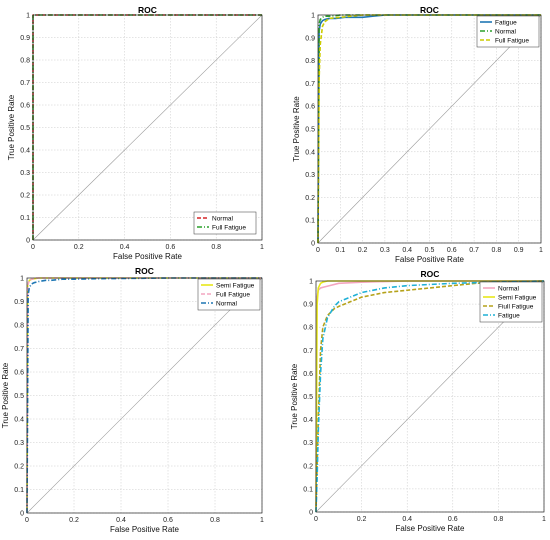 The width and height of the screenshot is (550, 540). What do you see at coordinates (385, 250) in the screenshot?
I see `x-tick-label: 0.3` at bounding box center [385, 250].